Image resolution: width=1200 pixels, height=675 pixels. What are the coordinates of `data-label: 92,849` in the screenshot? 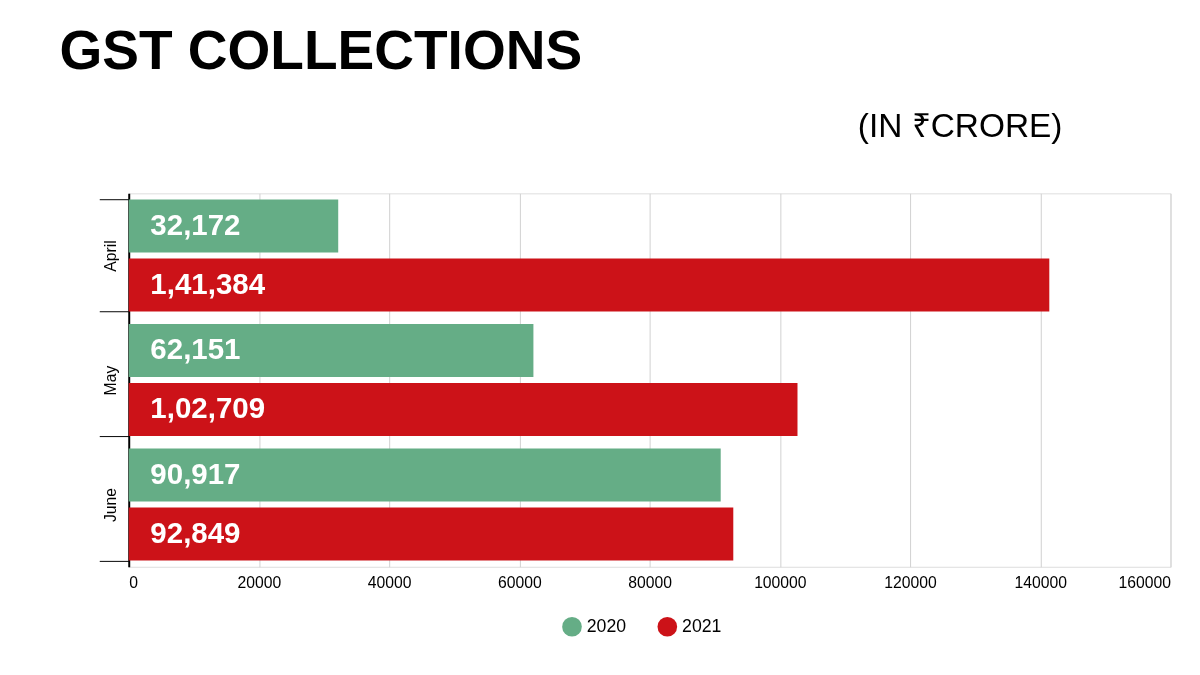 It's located at (195, 532).